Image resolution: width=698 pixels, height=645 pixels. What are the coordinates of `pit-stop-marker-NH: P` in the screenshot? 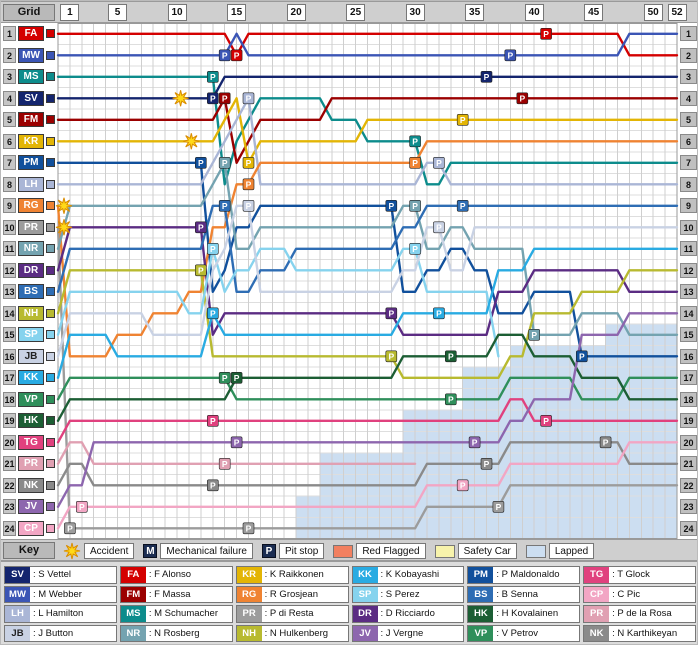 It's located at (201, 270).